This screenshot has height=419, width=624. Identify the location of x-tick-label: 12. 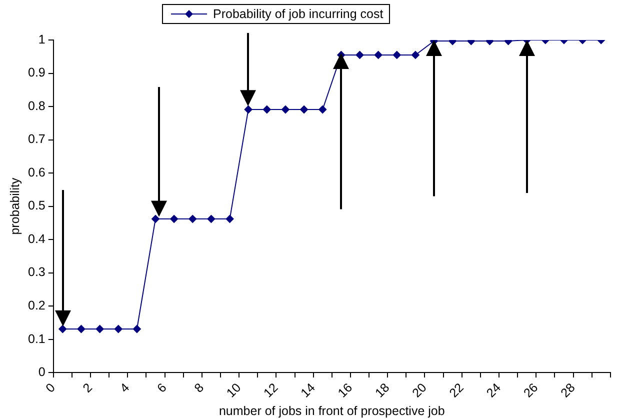
(271, 390).